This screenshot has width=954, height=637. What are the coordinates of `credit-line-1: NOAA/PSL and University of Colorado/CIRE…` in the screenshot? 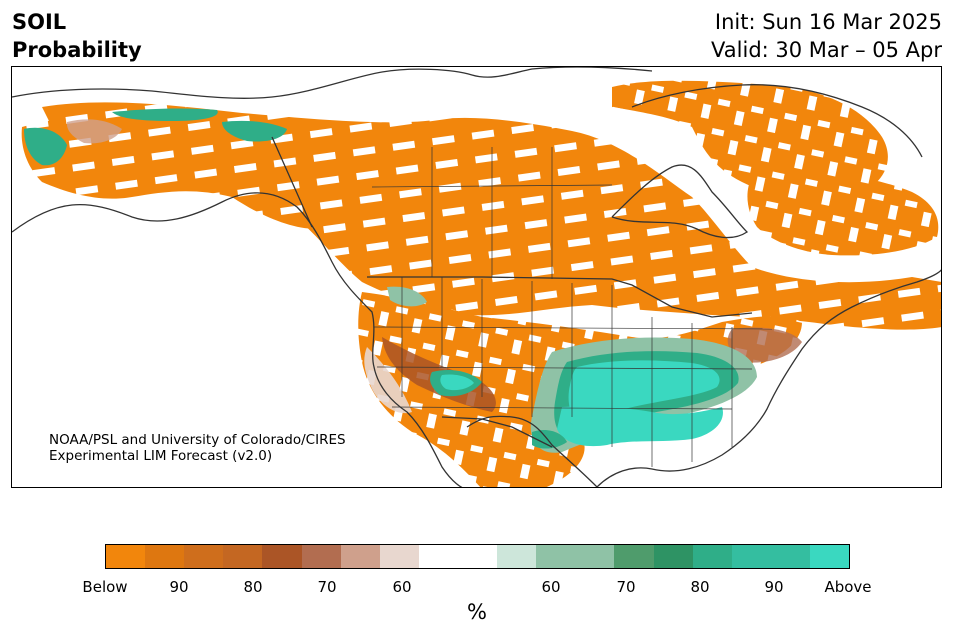 It's located at (197, 440).